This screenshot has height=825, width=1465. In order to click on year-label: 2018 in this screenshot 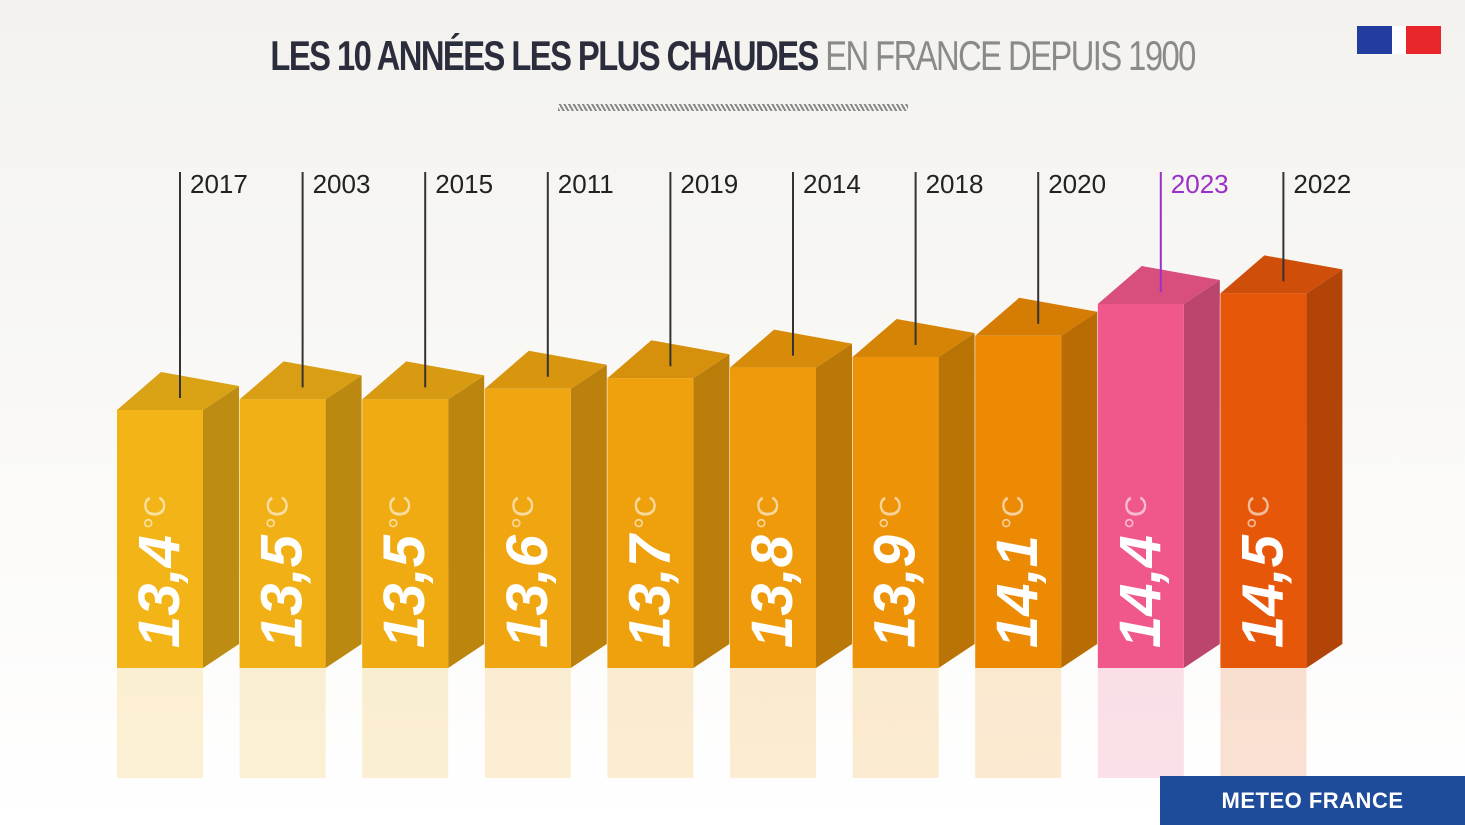, I will do `click(955, 184)`.